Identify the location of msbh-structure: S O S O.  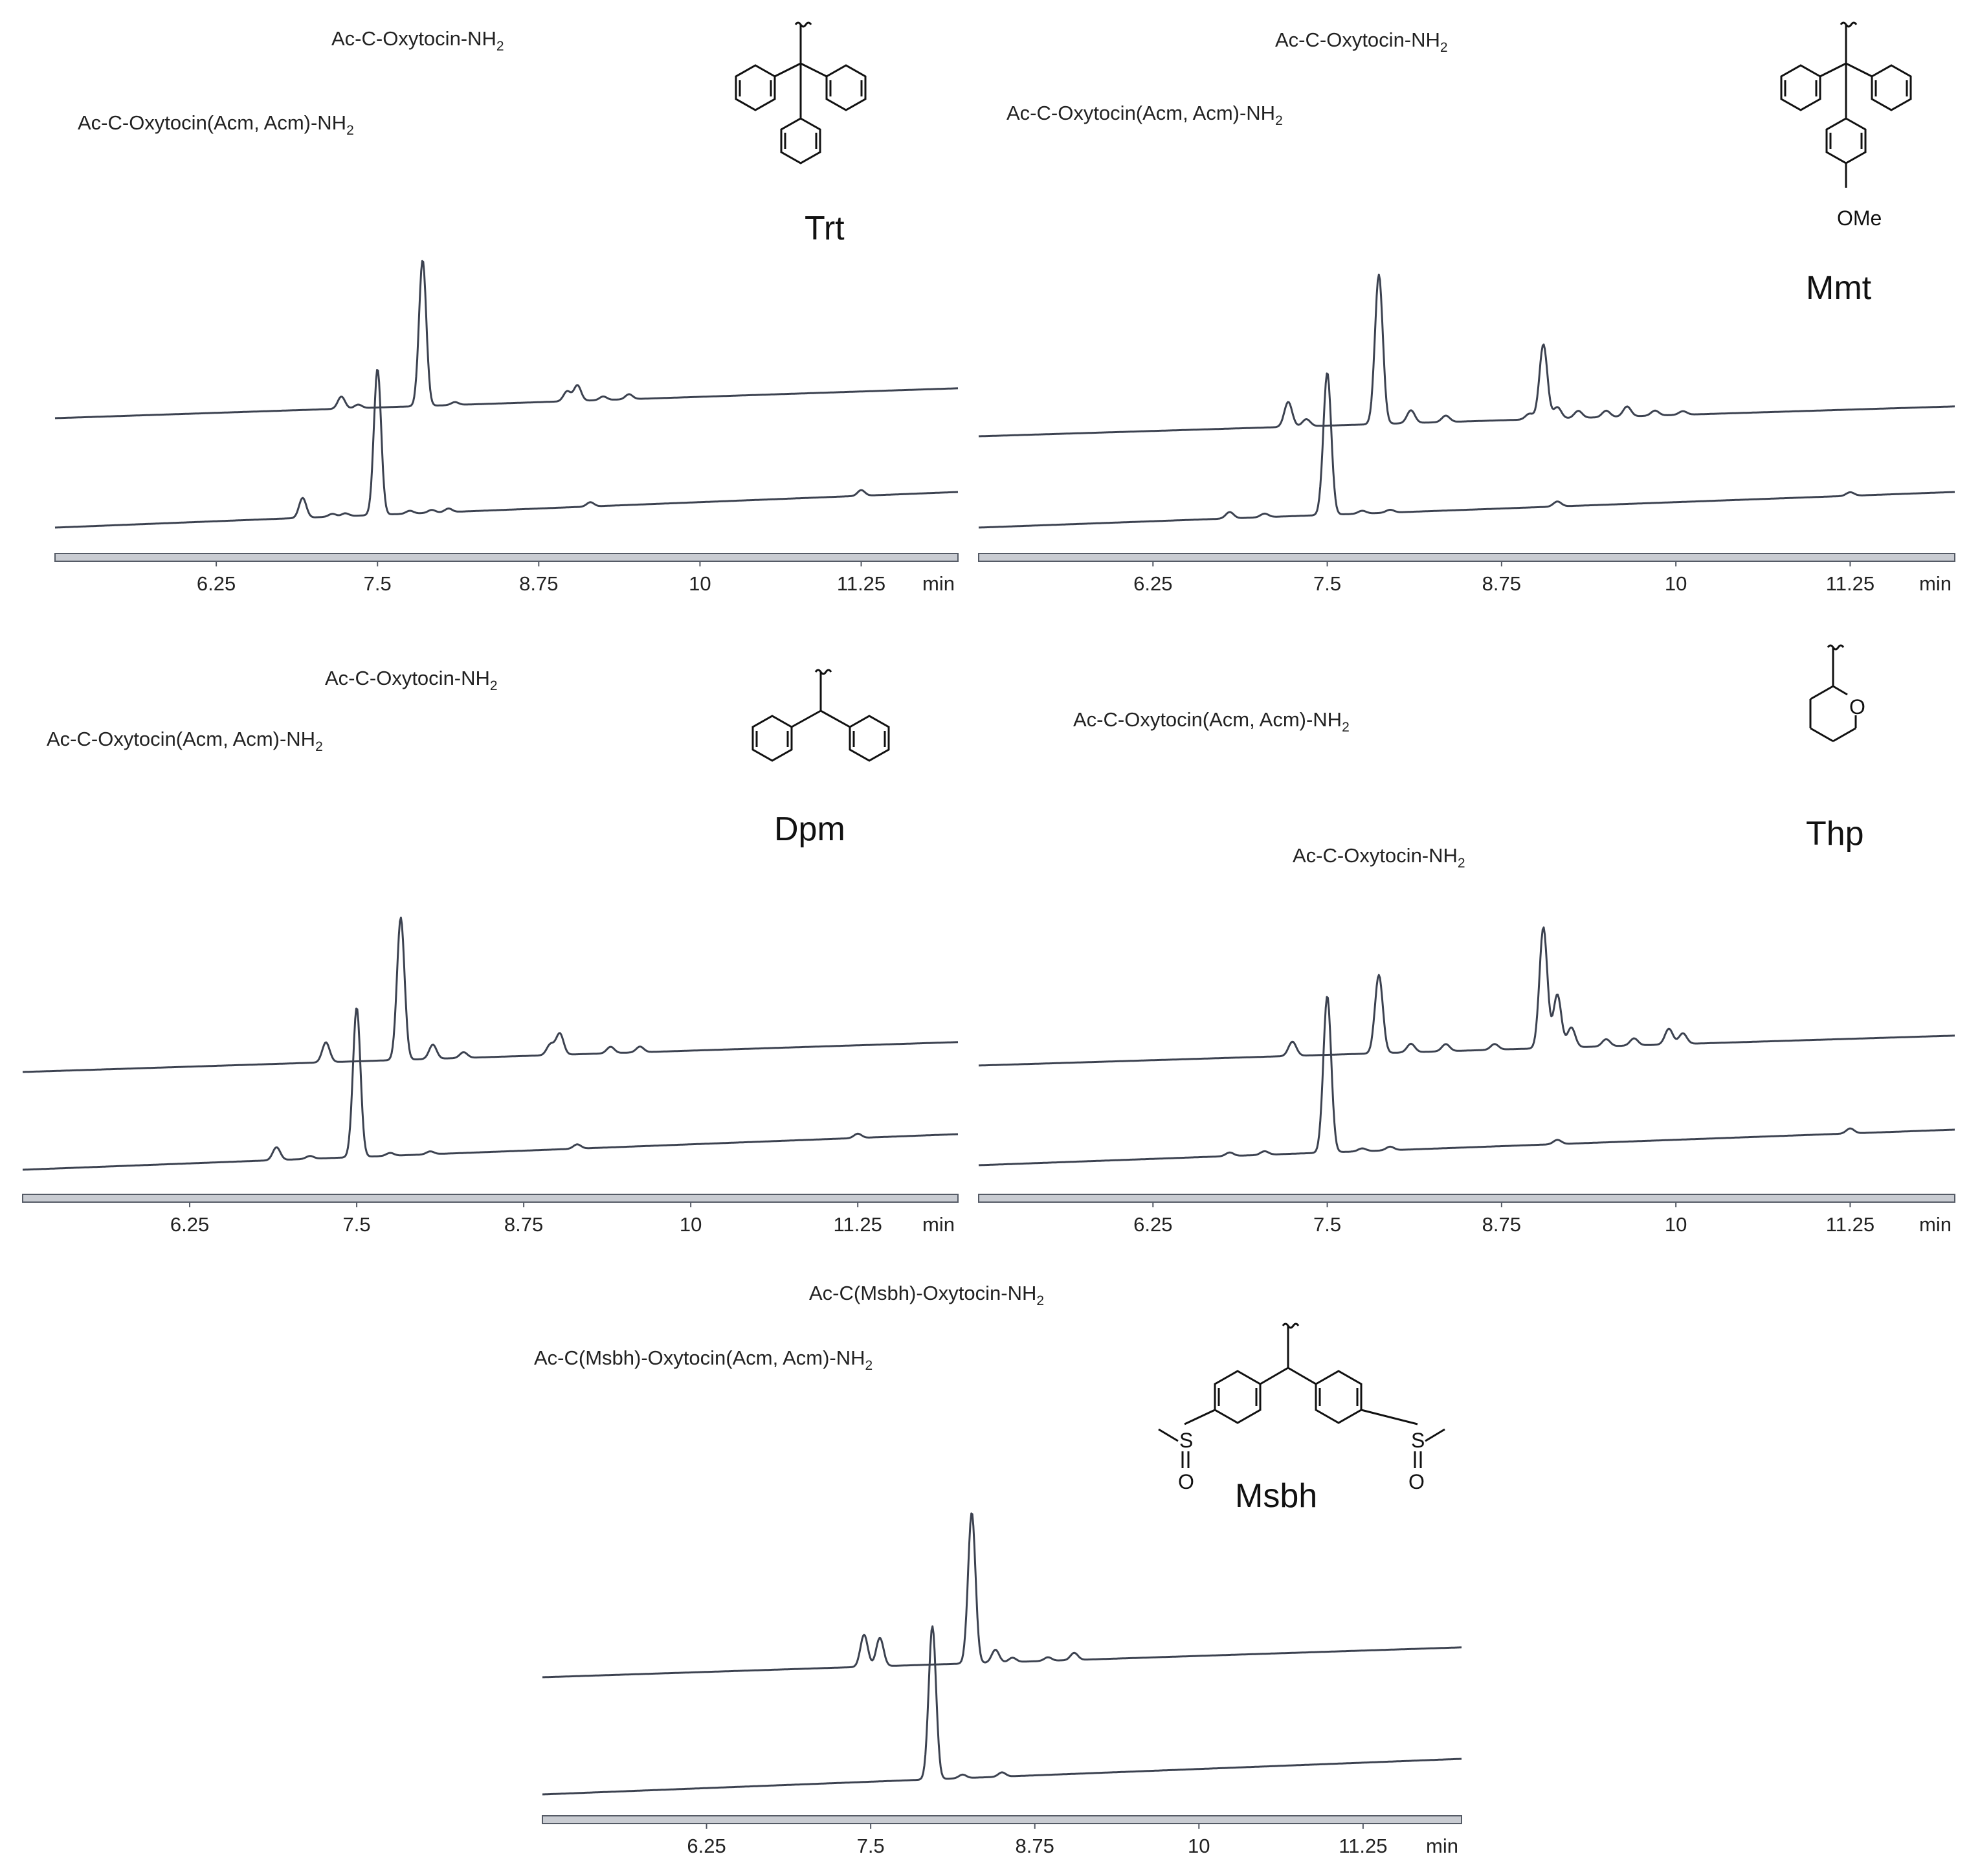
(1301, 1408).